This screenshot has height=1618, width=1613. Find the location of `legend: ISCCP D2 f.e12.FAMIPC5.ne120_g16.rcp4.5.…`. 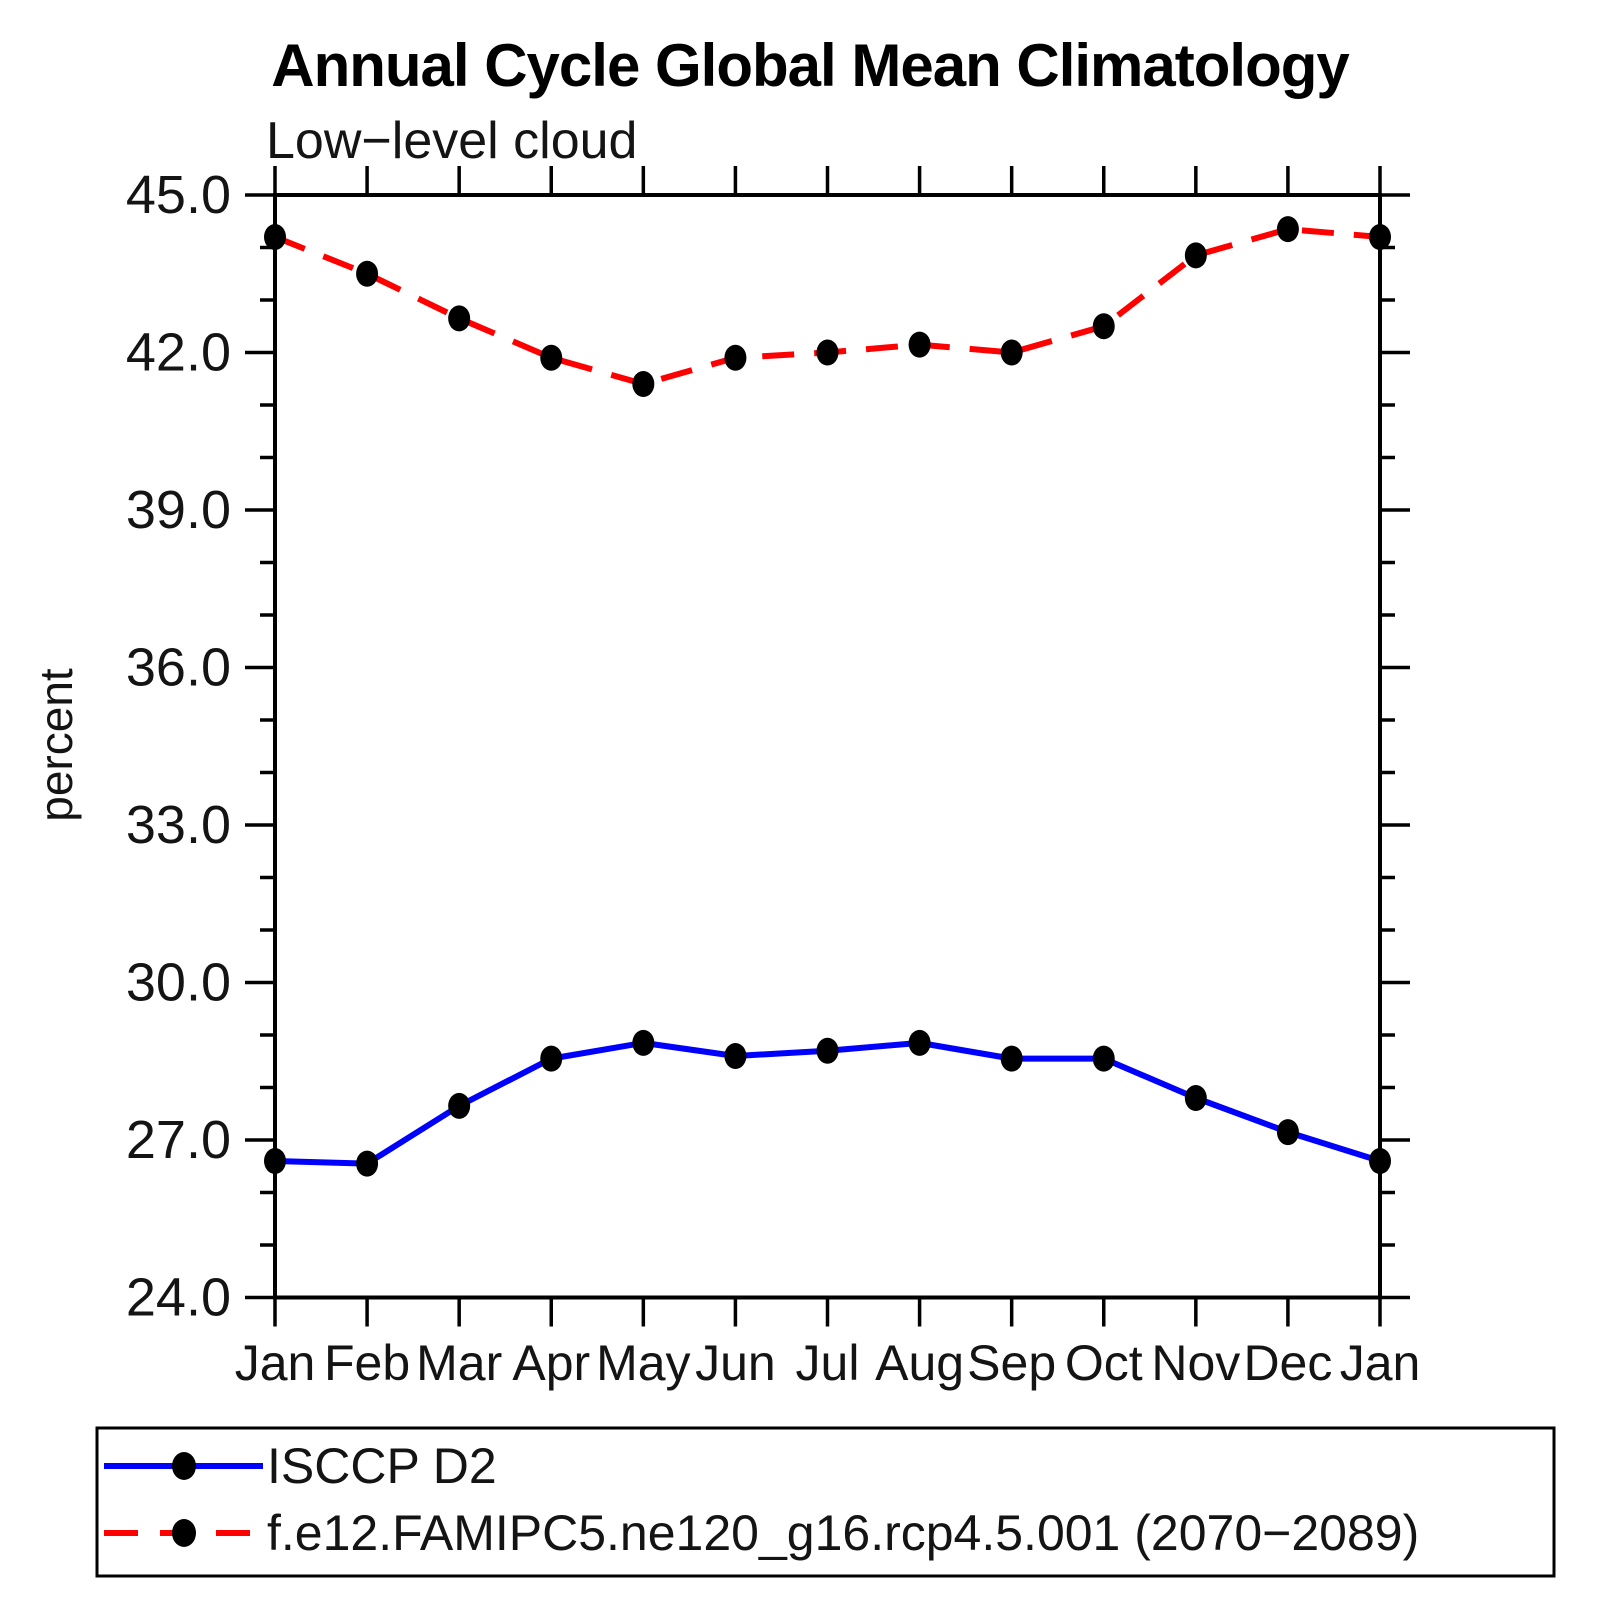

legend: ISCCP D2 f.e12.FAMIPC5.ne120_g16.rcp4.5.… is located at coordinates (825, 1502).